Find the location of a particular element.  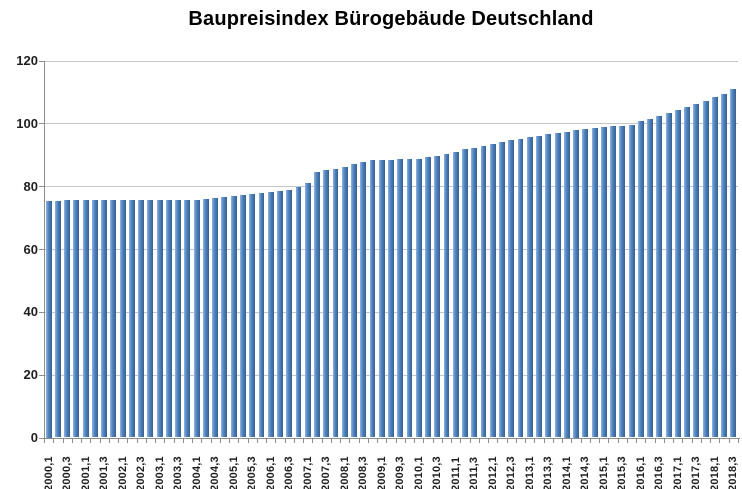

x-tick-label: 2005,1 is located at coordinates (233, 472).